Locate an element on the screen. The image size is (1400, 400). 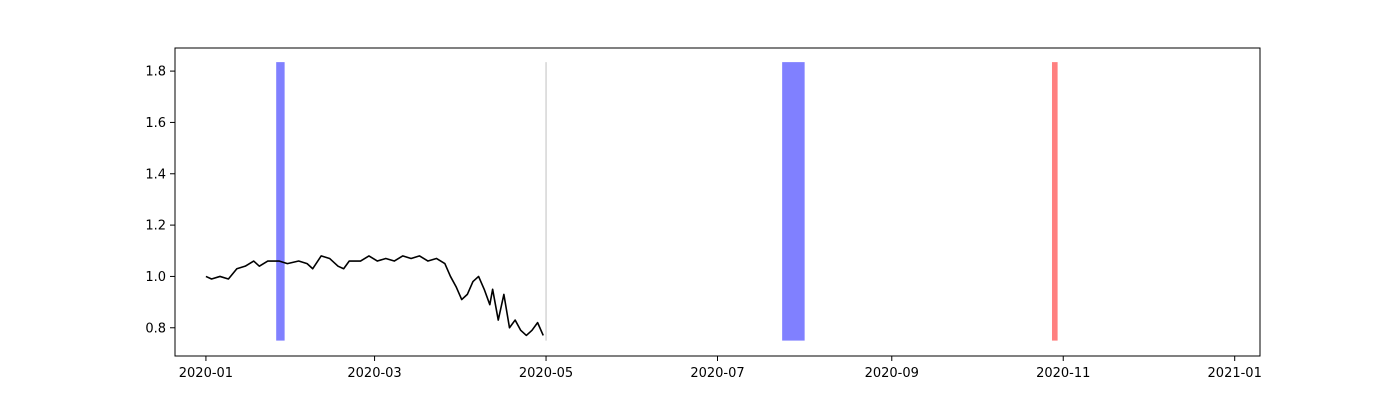
line-layer is located at coordinates (374, 296).